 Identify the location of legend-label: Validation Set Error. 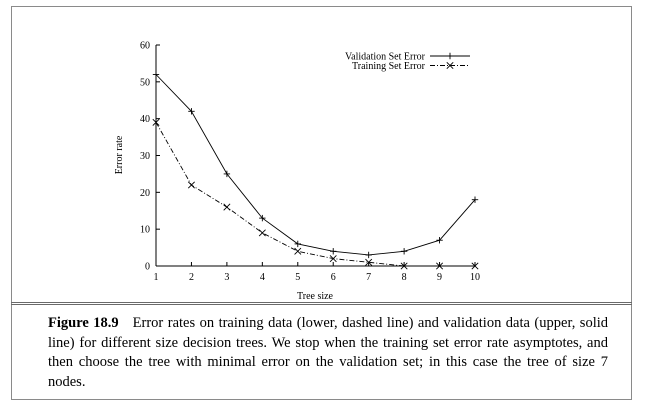
(385, 57).